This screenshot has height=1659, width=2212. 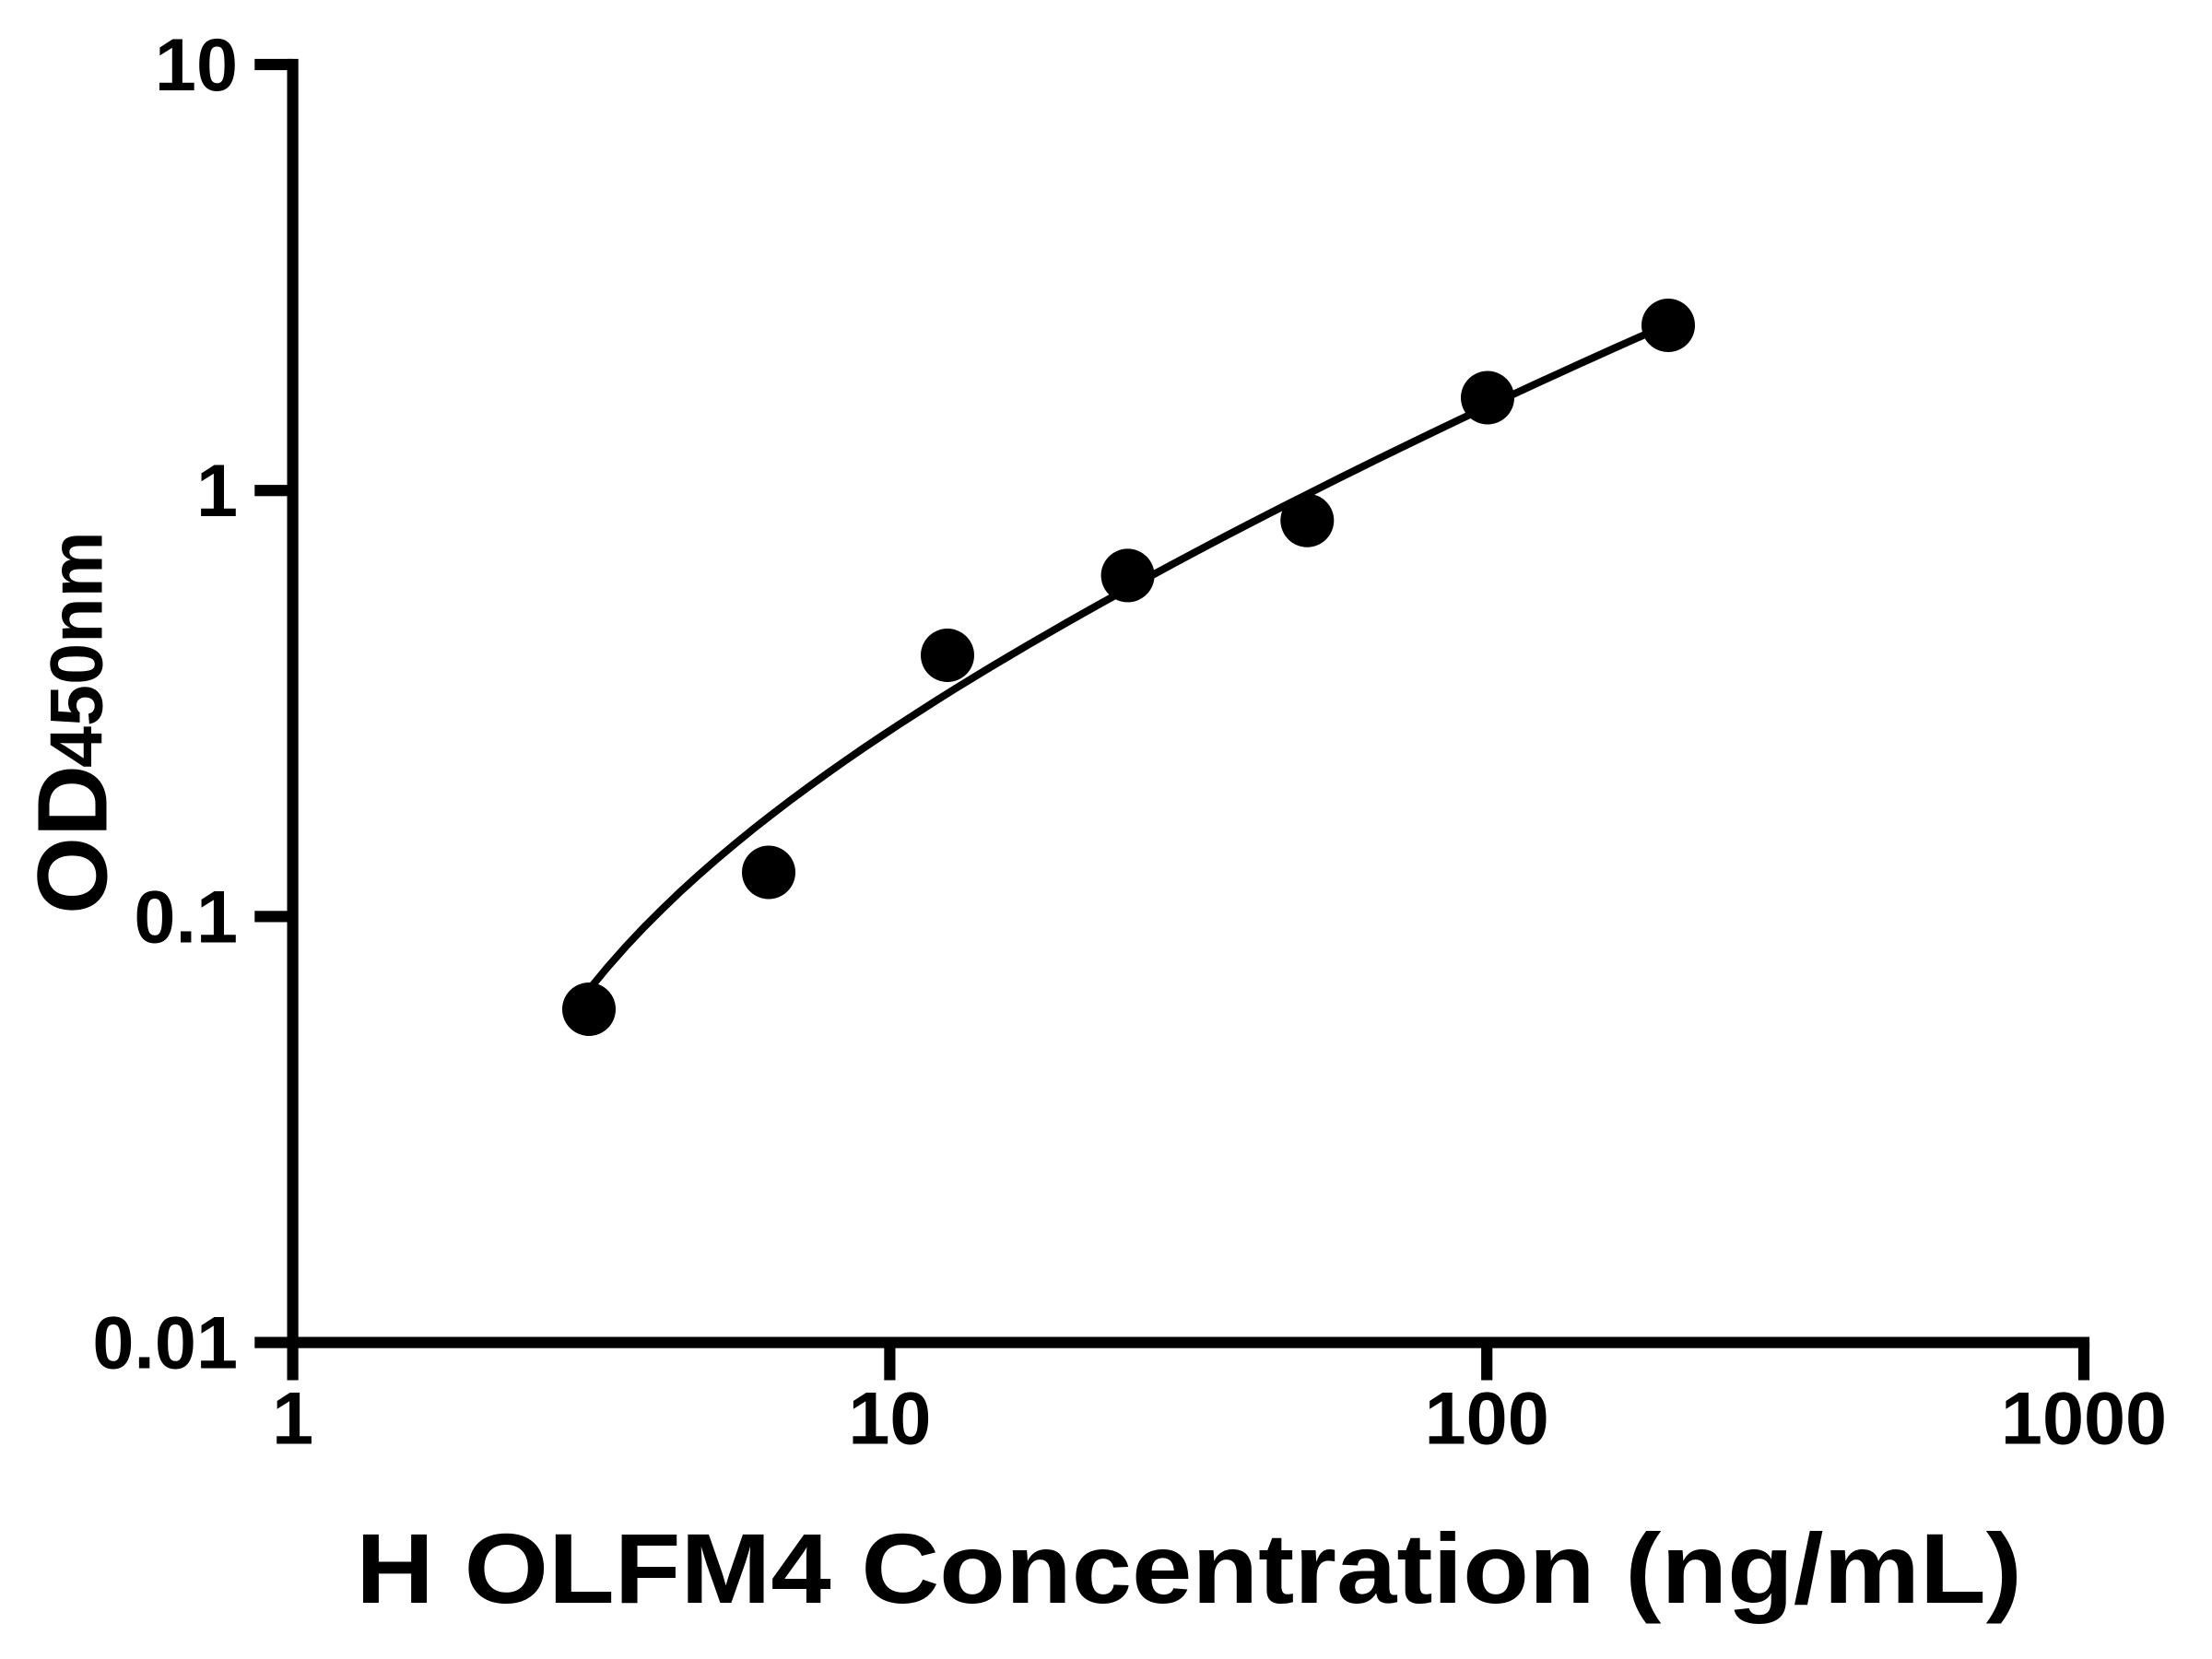 I want to click on svg-text: 1000, so click(x=2084, y=1419).